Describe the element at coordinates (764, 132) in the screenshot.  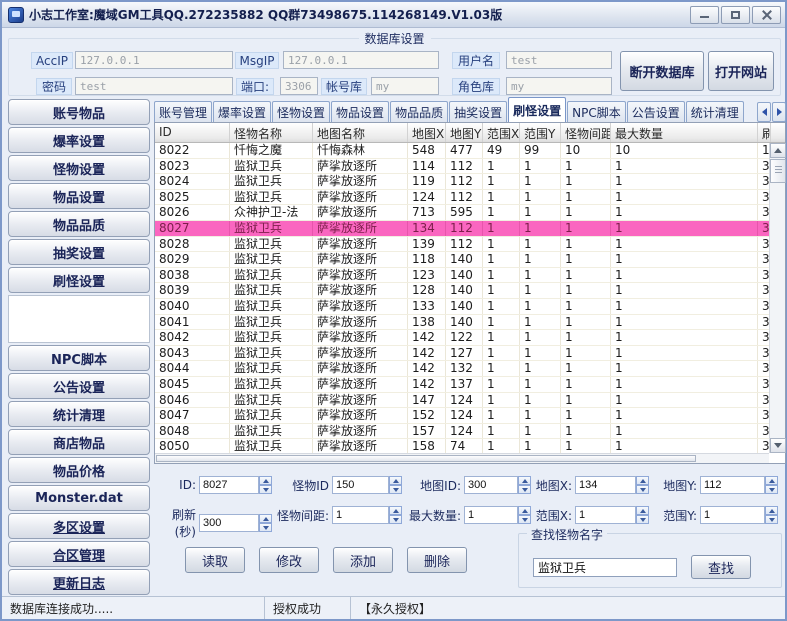
I see `column-header-刷: 刷` at that location.